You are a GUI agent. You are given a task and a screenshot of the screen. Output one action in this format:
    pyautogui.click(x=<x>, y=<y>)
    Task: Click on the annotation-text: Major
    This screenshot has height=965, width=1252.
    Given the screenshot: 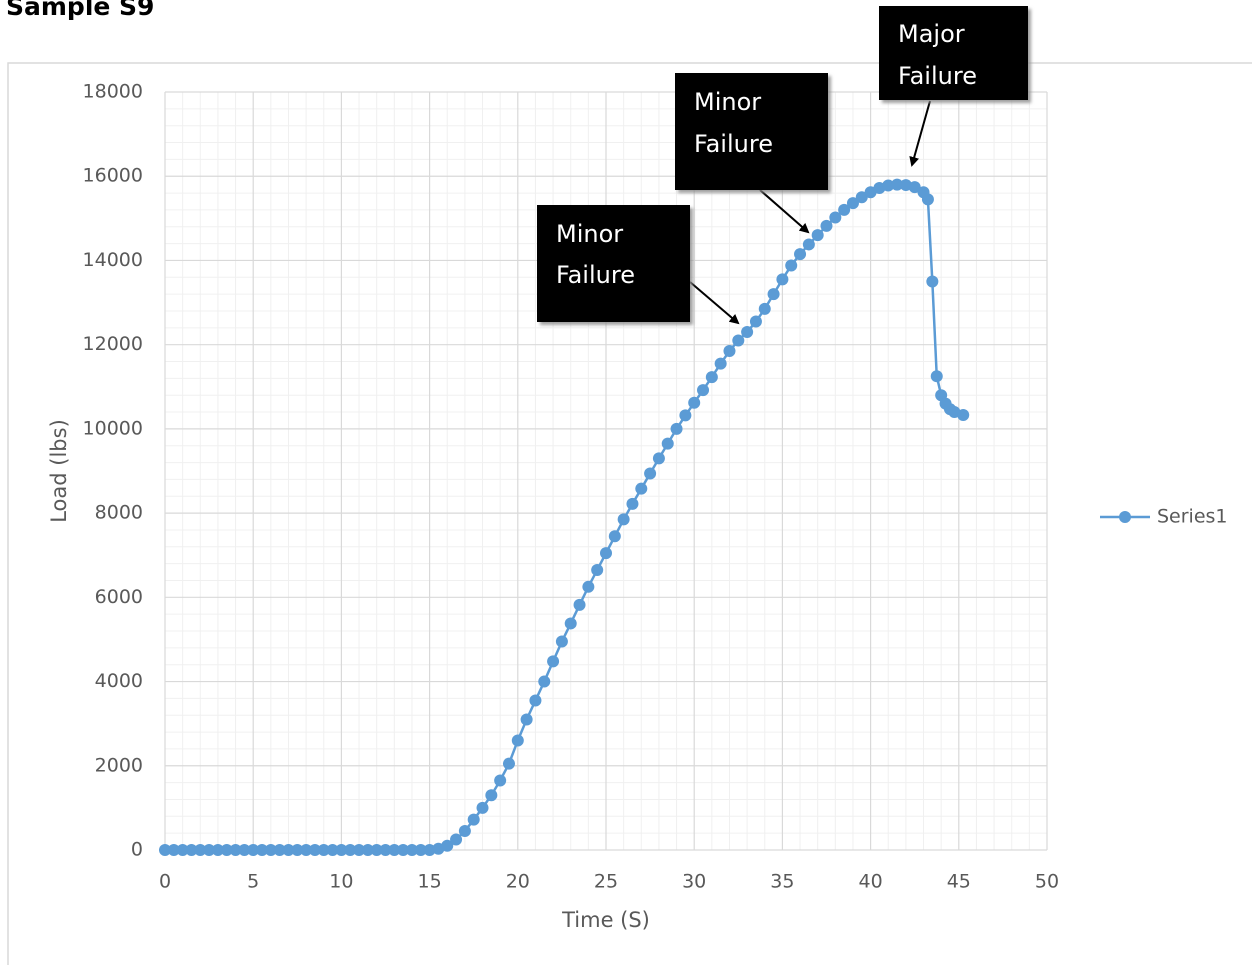 What is the action you would take?
    pyautogui.click(x=931, y=34)
    